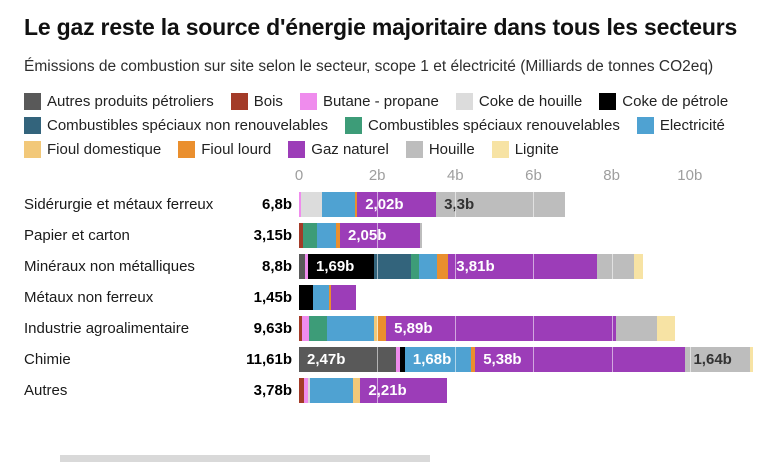 The height and width of the screenshot is (462, 768). I want to click on chart-row-mineraux-non-metalliques: Minéraux non métalliques 8,8b 1,69b 3,81b, so click(384, 266).